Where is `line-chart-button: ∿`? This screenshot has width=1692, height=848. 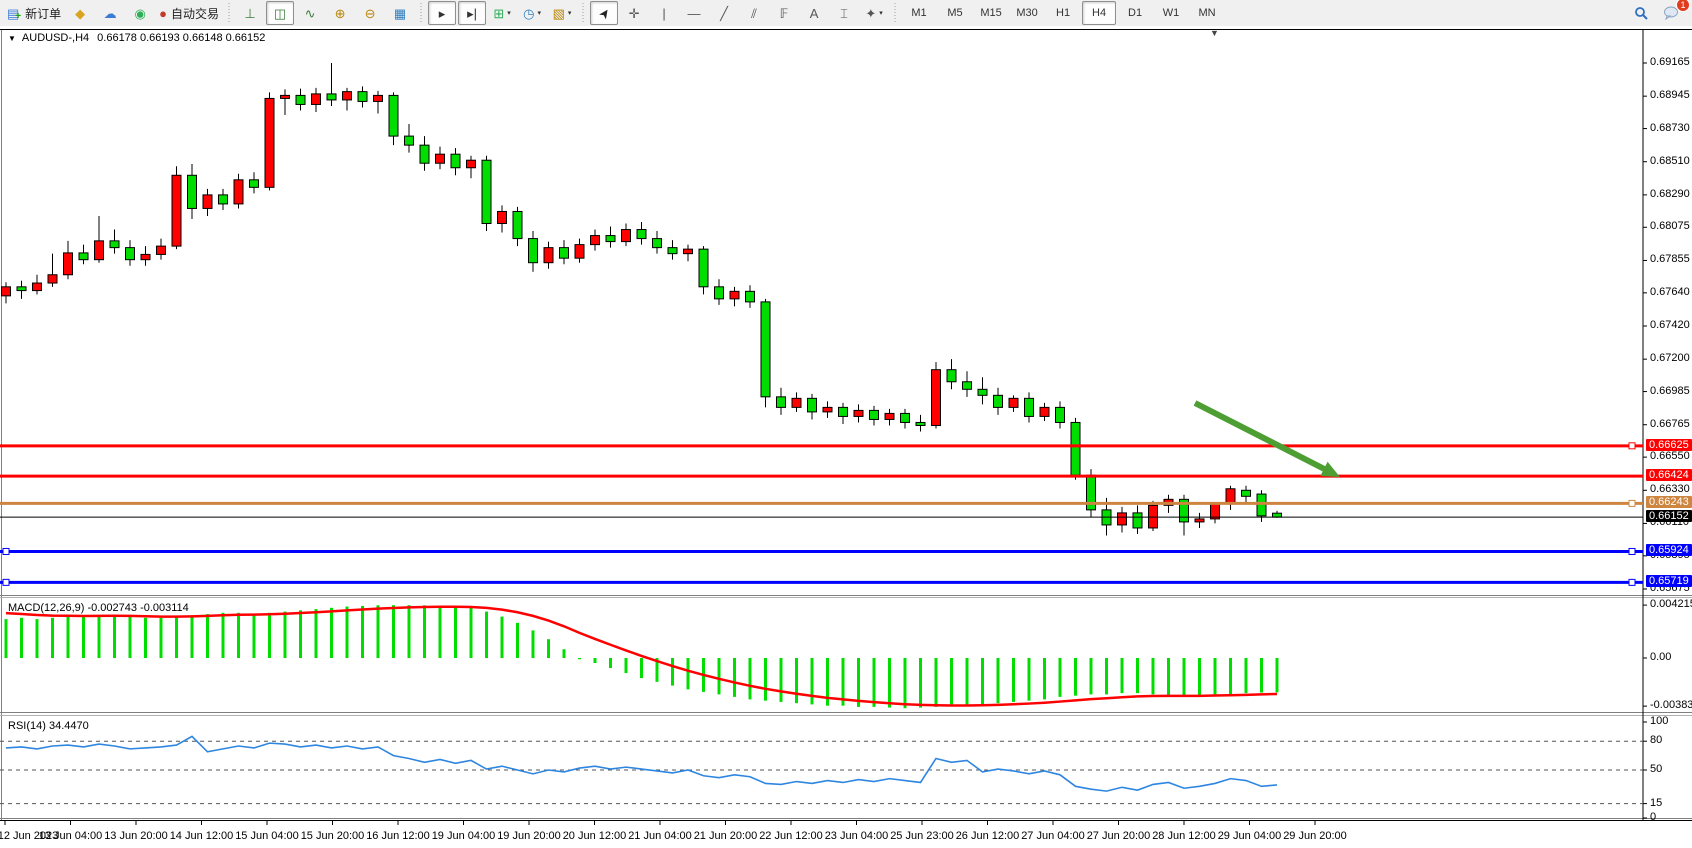 line-chart-button: ∿ is located at coordinates (310, 13).